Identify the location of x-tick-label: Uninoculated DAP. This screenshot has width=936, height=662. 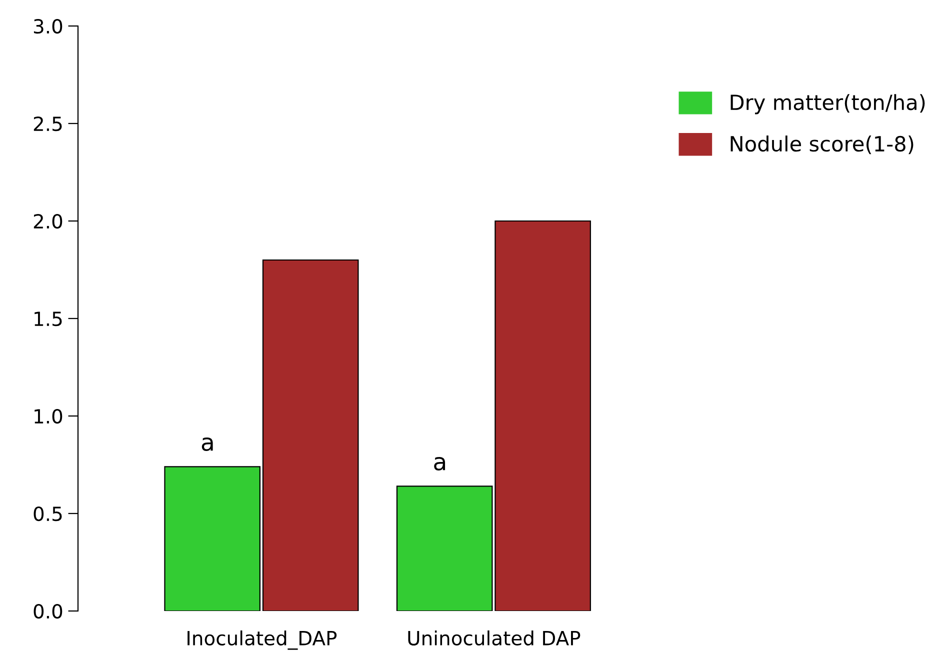
(494, 638).